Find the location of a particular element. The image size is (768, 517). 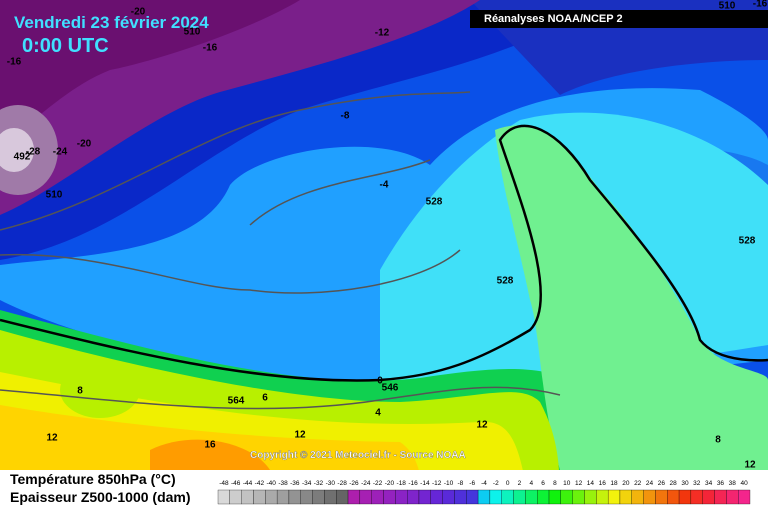

scale-label: -36 is located at coordinates (295, 483).